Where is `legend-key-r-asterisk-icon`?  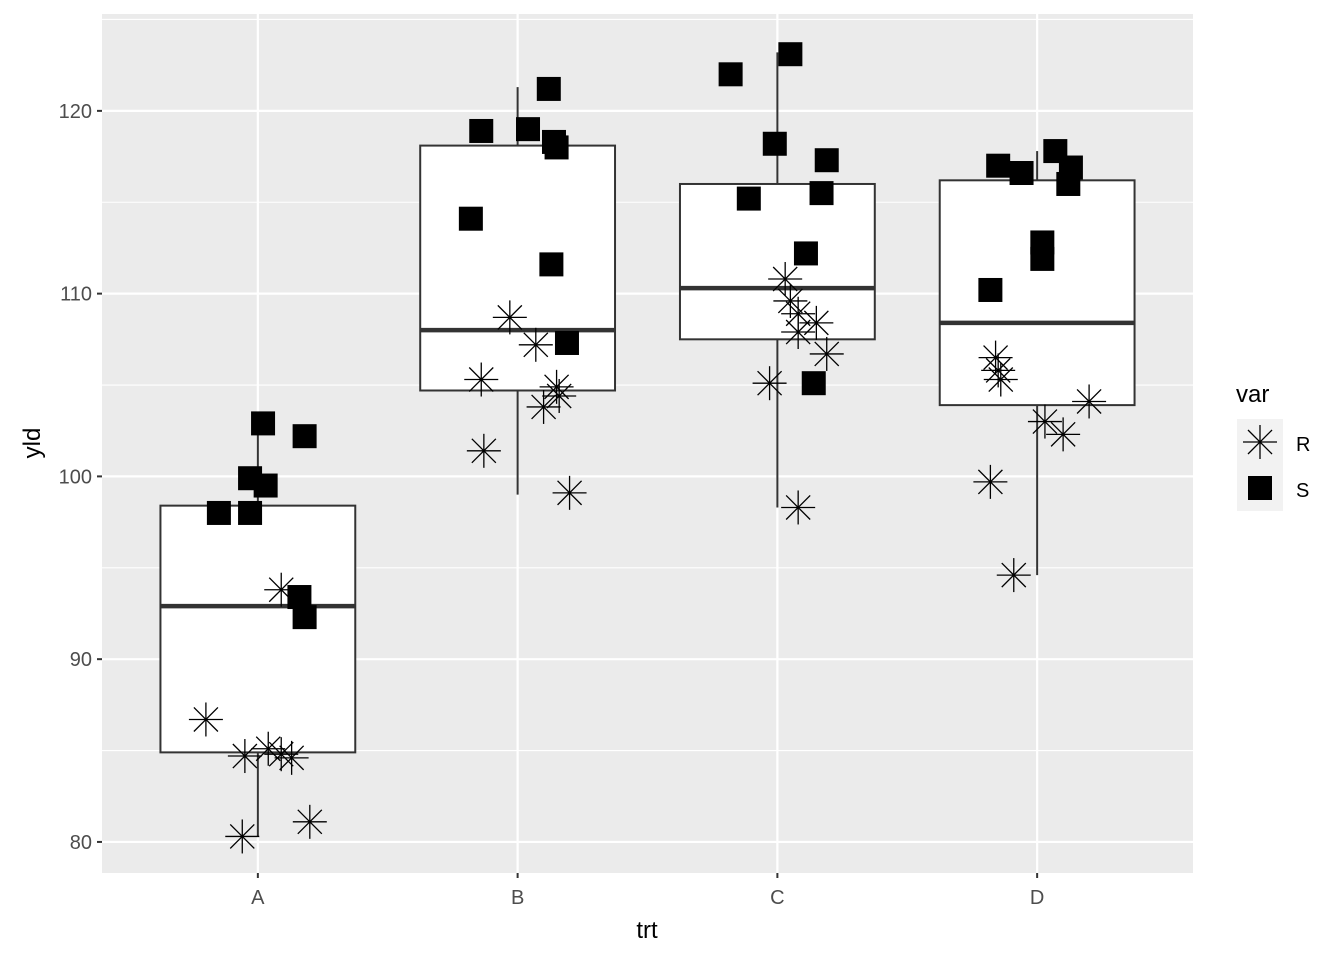
legend-key-r-asterisk-icon is located at coordinates (1260, 442).